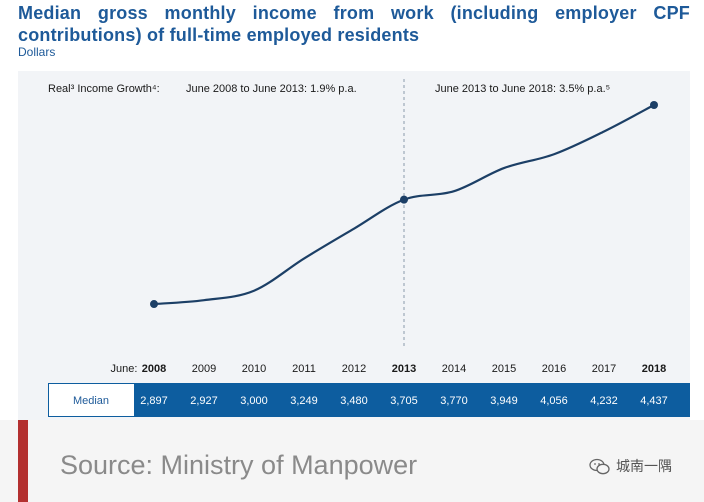 The height and width of the screenshot is (502, 704). I want to click on x-tick-2016: 2016, so click(554, 369).